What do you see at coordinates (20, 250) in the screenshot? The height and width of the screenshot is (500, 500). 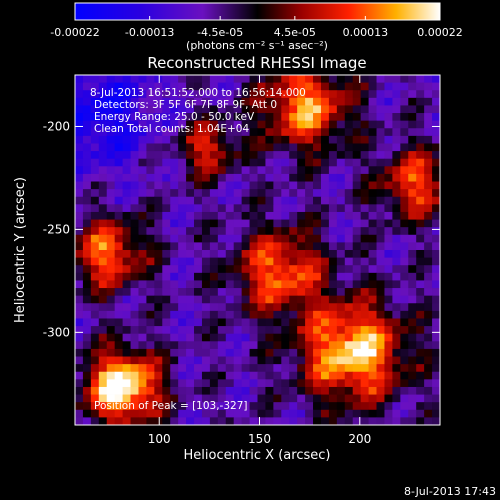 I see `y-axis-label: Heliocentric Y (arcsec)` at bounding box center [20, 250].